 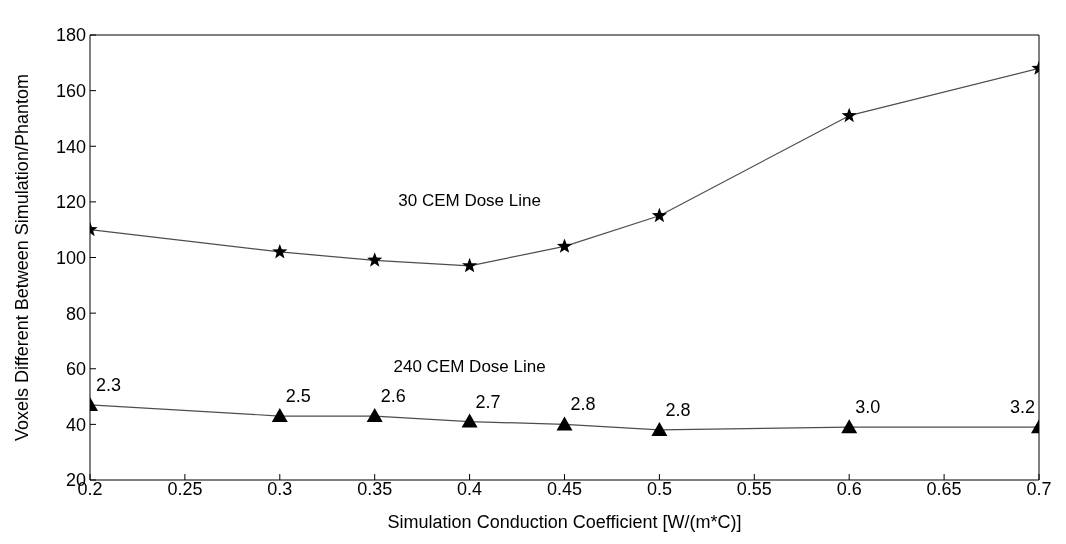 I want to click on annotation: 2.6, so click(x=393, y=396).